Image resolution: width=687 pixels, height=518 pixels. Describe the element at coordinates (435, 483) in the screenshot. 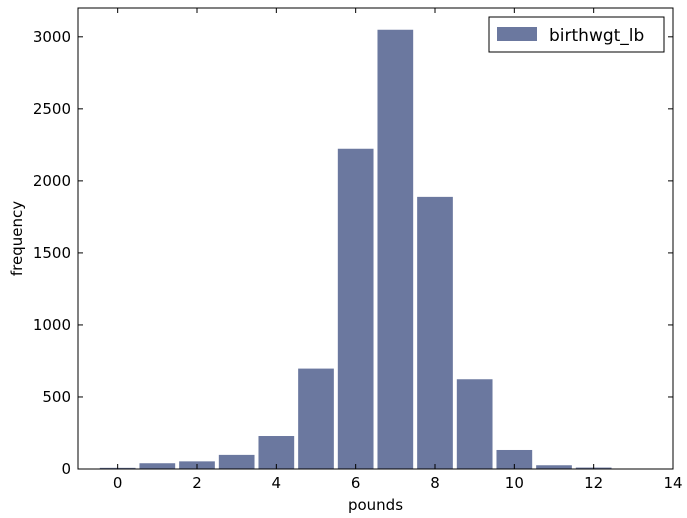

I see `x-tick-label: 8` at that location.